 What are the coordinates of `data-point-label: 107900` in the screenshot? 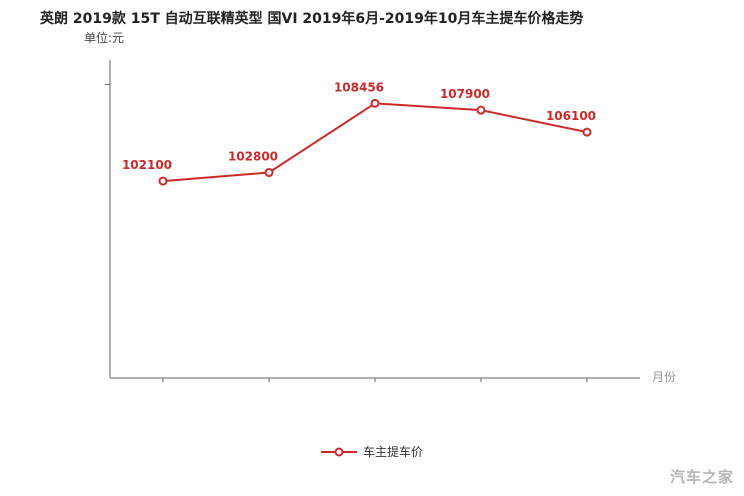 It's located at (465, 94).